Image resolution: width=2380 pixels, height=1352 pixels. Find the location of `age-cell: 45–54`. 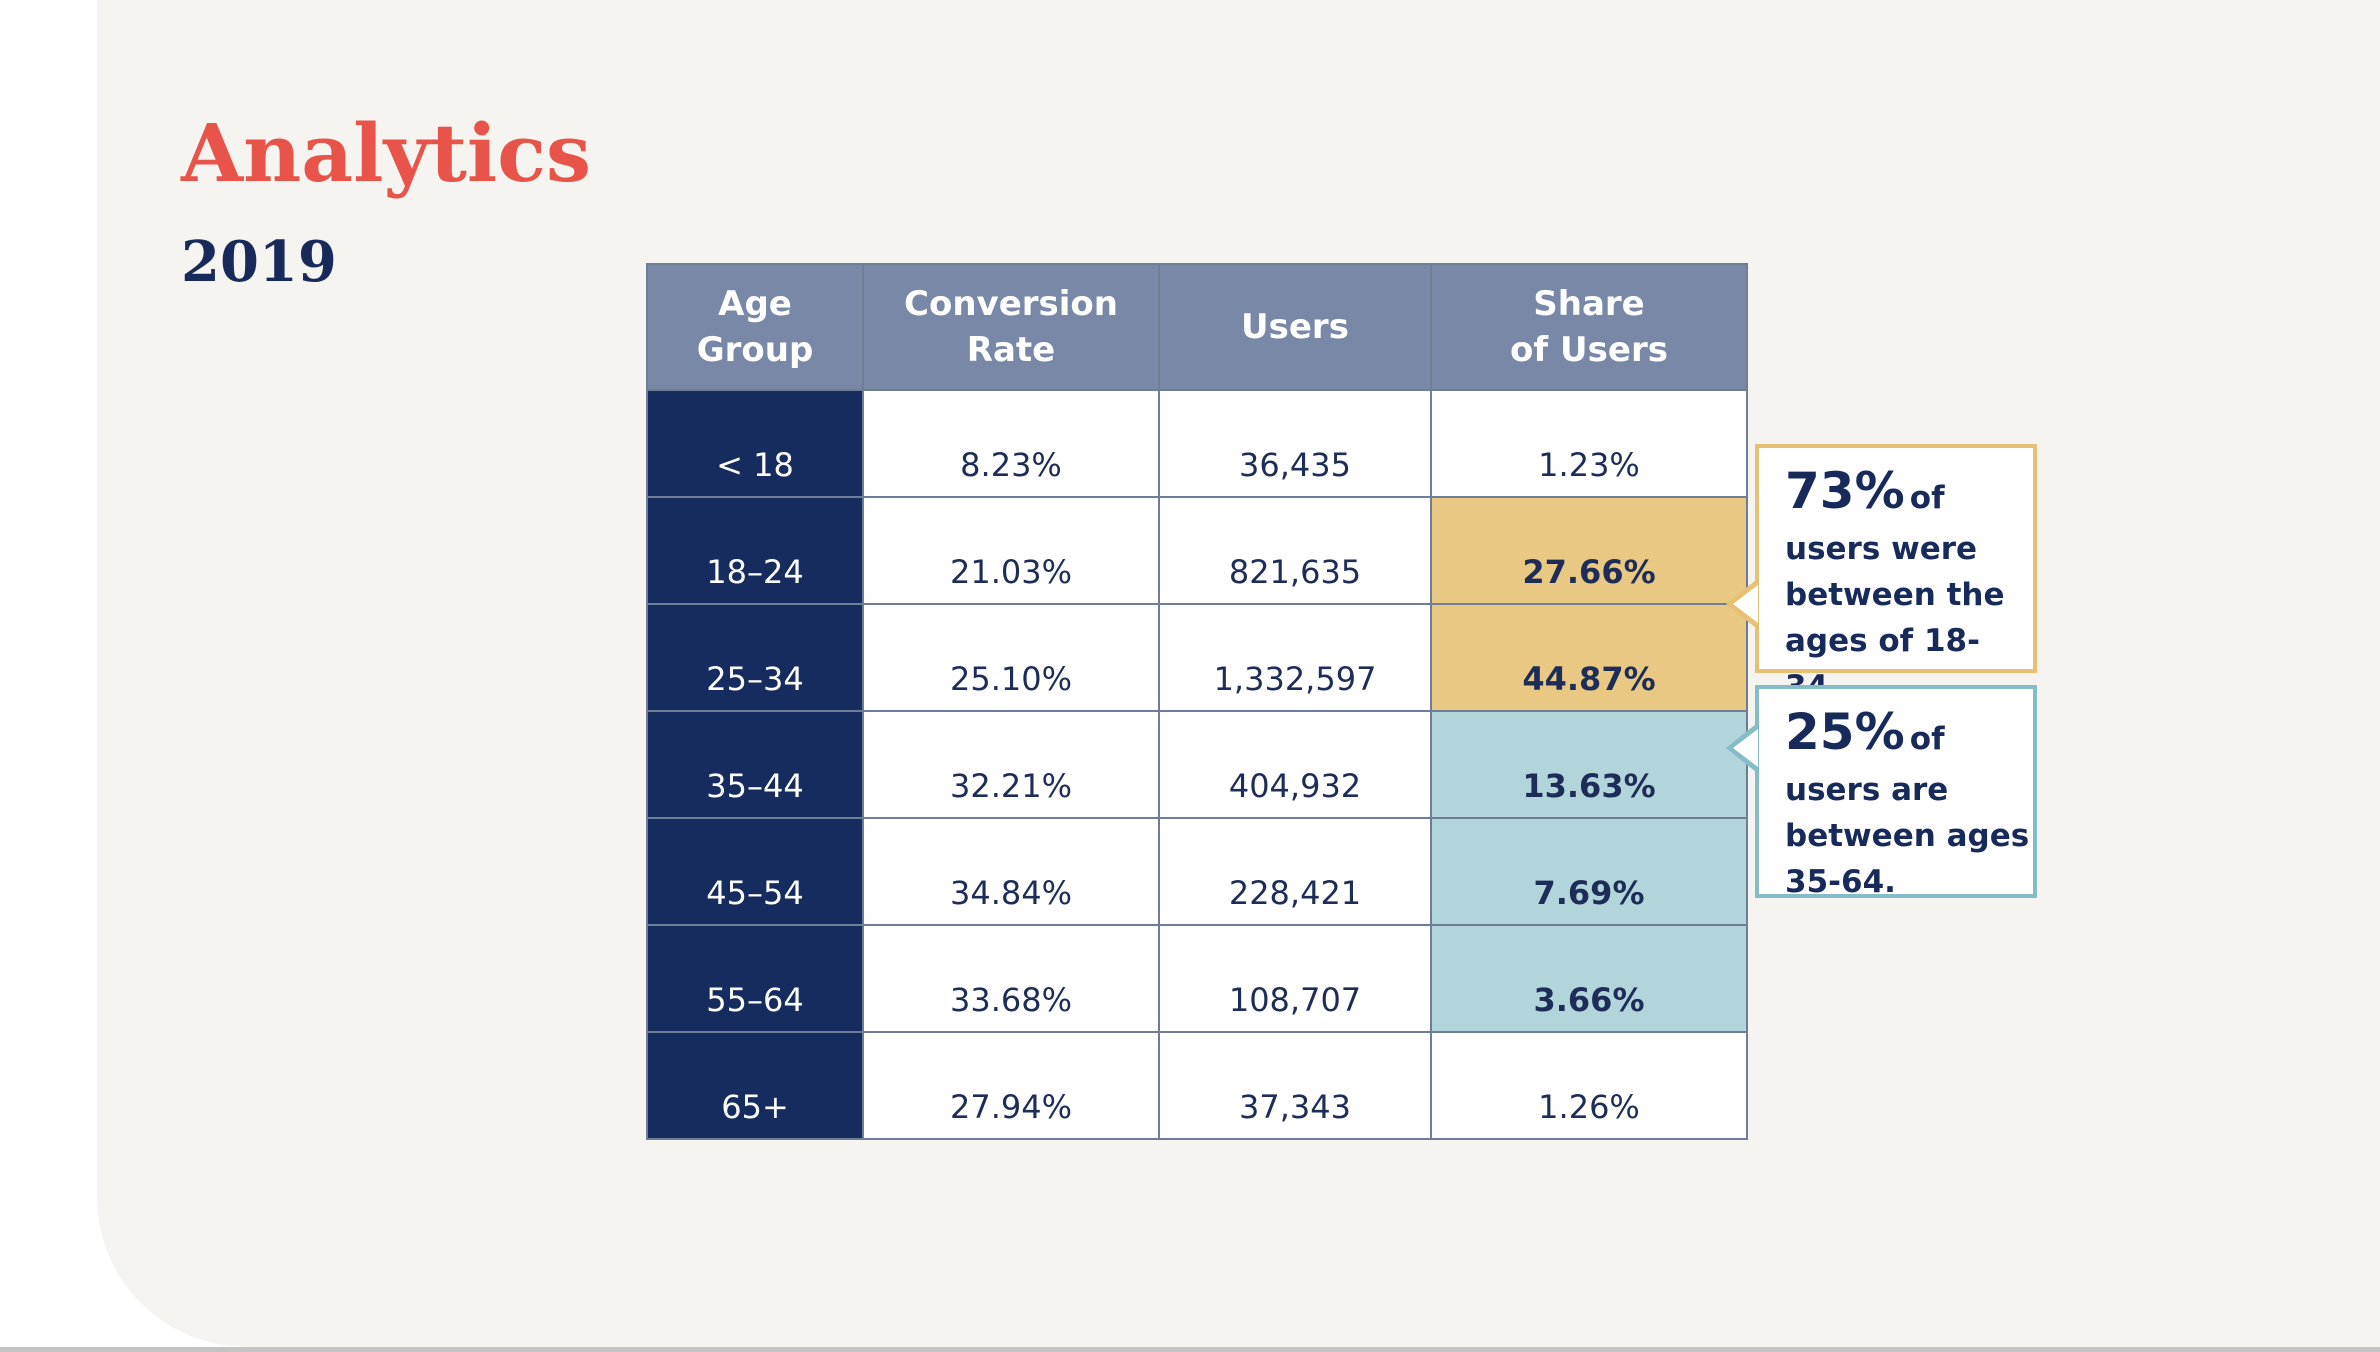

age-cell: 45–54 is located at coordinates (755, 871).